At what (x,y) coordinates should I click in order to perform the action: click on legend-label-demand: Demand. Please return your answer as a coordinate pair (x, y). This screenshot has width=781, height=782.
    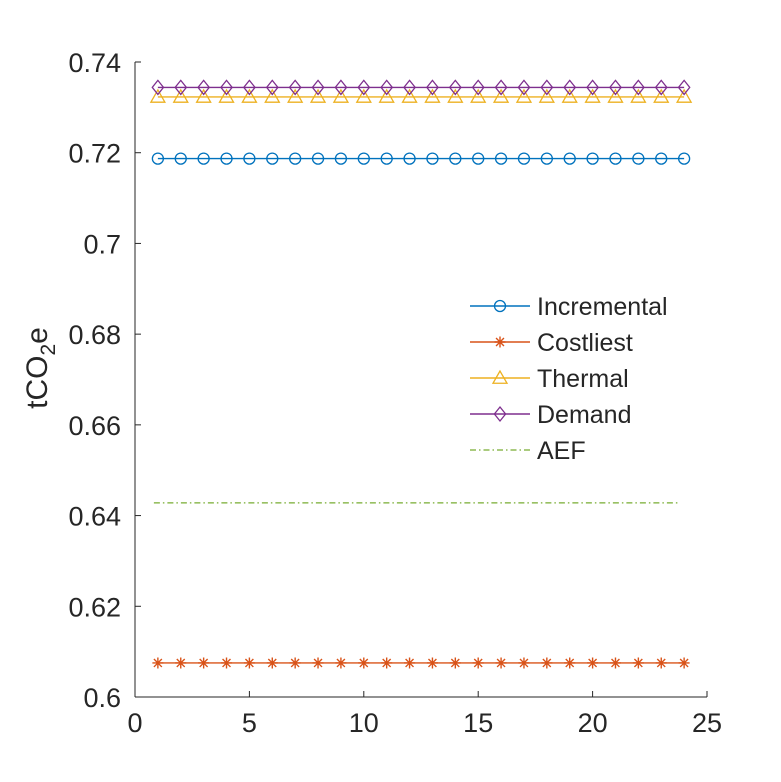
    Looking at the image, I should click on (584, 415).